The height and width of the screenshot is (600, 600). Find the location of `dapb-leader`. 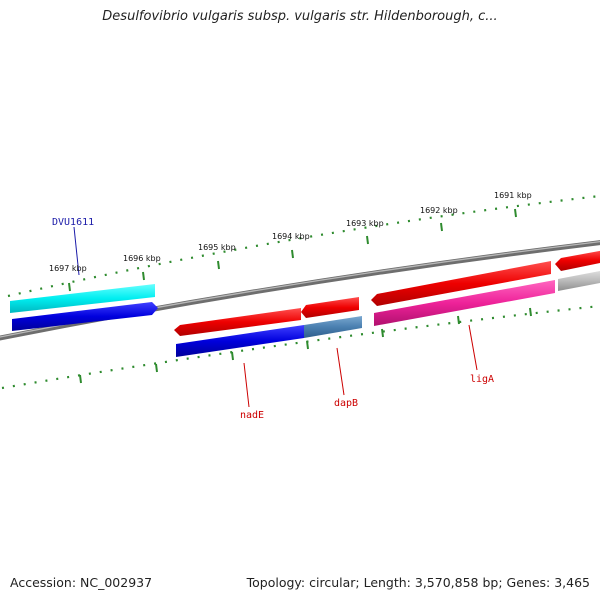

dapb-leader is located at coordinates (340, 371).